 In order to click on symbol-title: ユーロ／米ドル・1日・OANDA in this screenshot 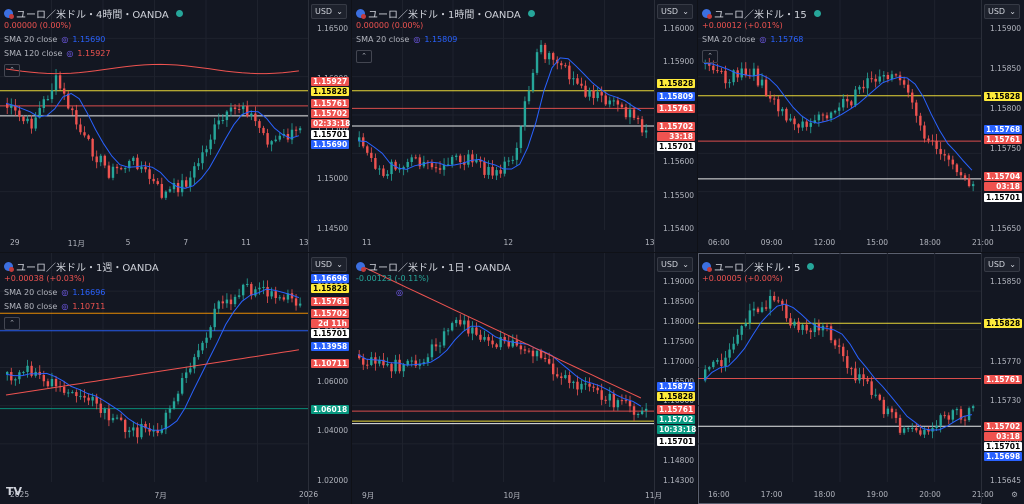, I will do `click(433, 266)`.